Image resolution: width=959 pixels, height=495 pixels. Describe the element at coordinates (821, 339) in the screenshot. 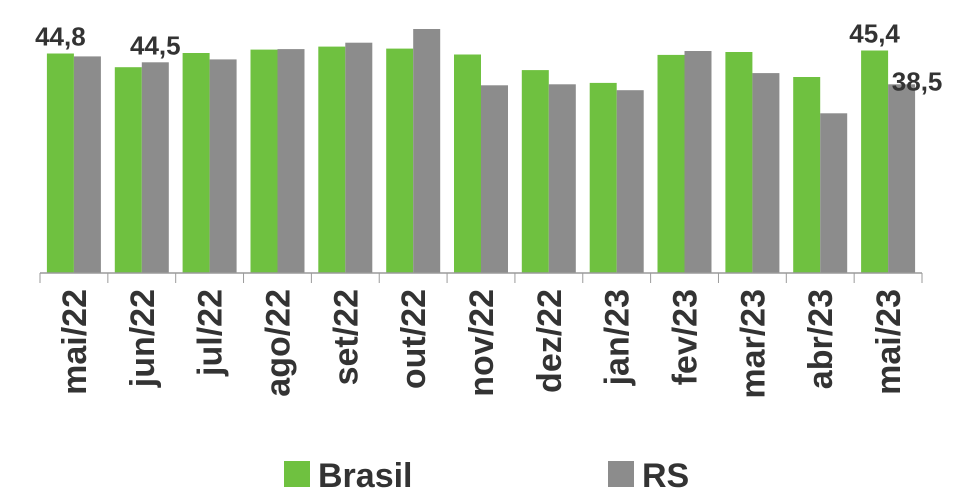

I see `x-tick-label-abr-23: abr/23` at that location.